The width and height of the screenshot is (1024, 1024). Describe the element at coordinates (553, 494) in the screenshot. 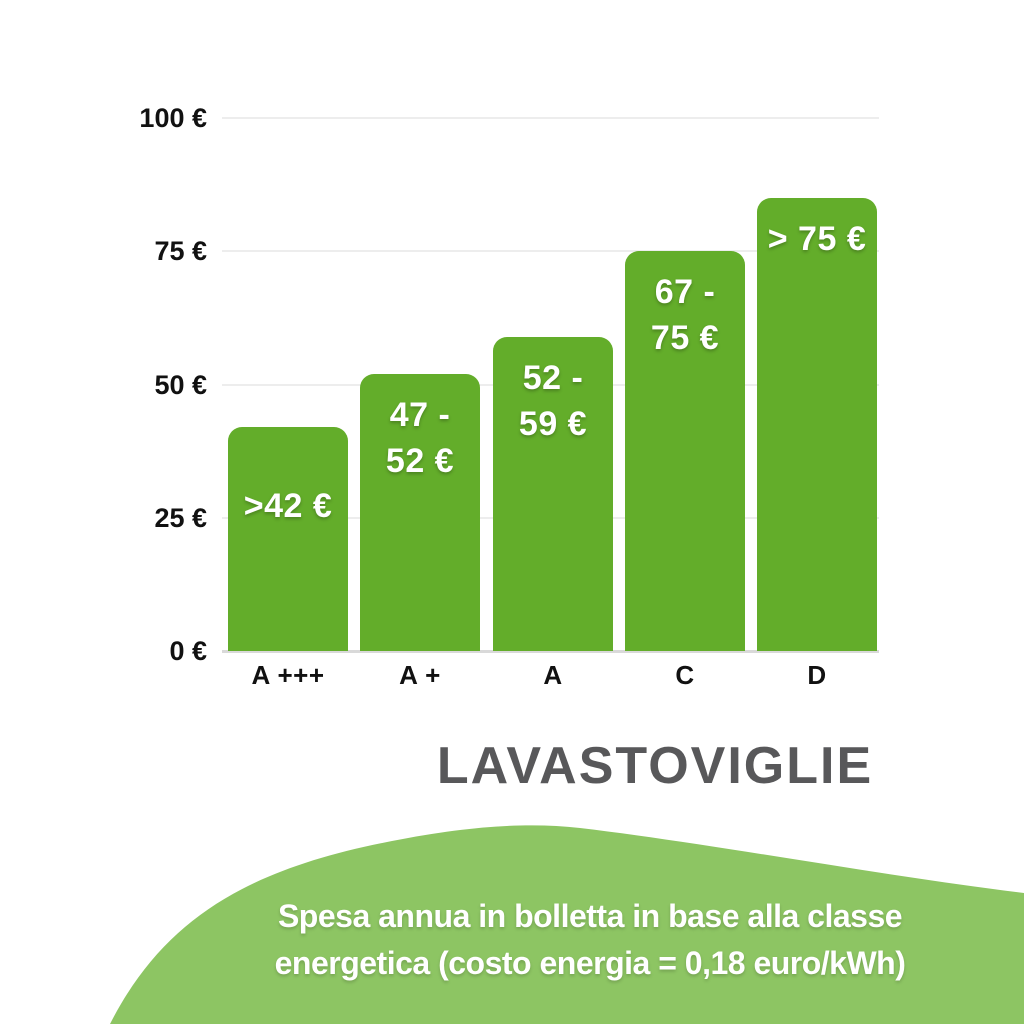

I see `bar-3: 52 -59 €` at that location.